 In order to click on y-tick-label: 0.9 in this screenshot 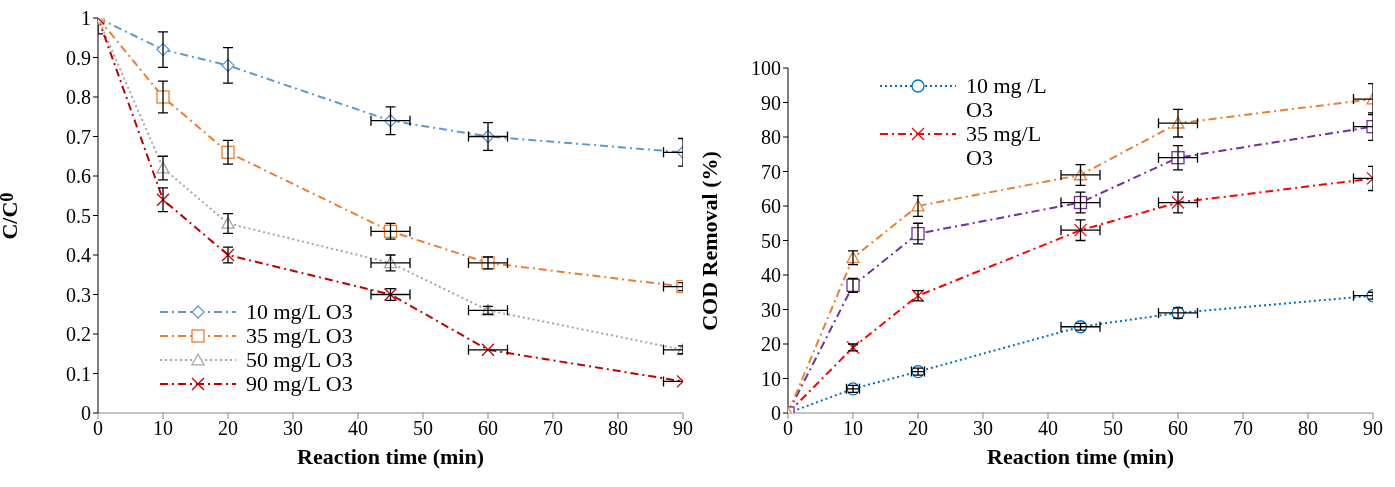, I will do `click(78, 57)`.